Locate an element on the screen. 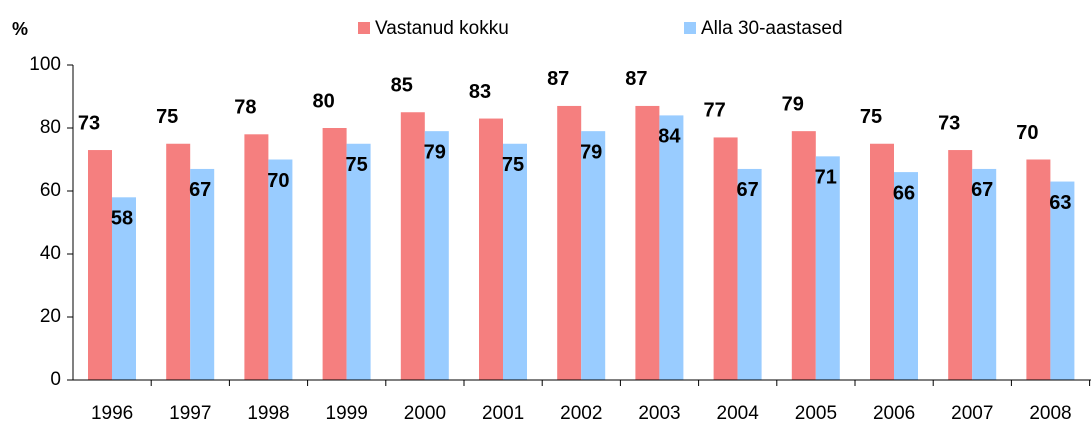 Image resolution: width=1091 pixels, height=428 pixels. legend-label: Vastanud kokku is located at coordinates (442, 28).